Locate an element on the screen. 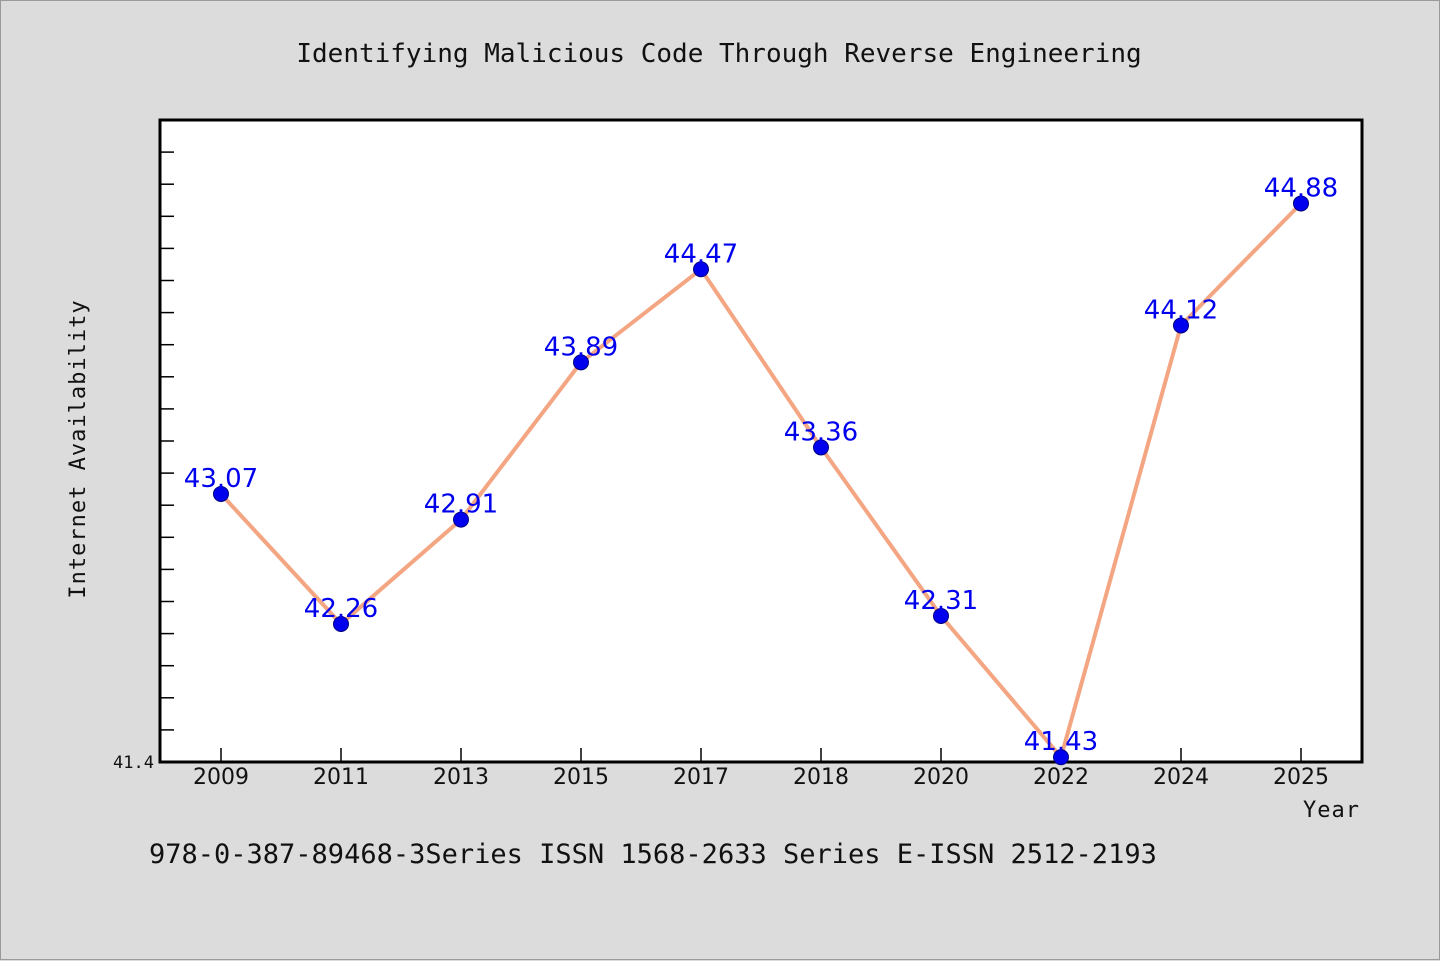 Image resolution: width=1440 pixels, height=961 pixels. x-tick-label: 2017 is located at coordinates (701, 777).